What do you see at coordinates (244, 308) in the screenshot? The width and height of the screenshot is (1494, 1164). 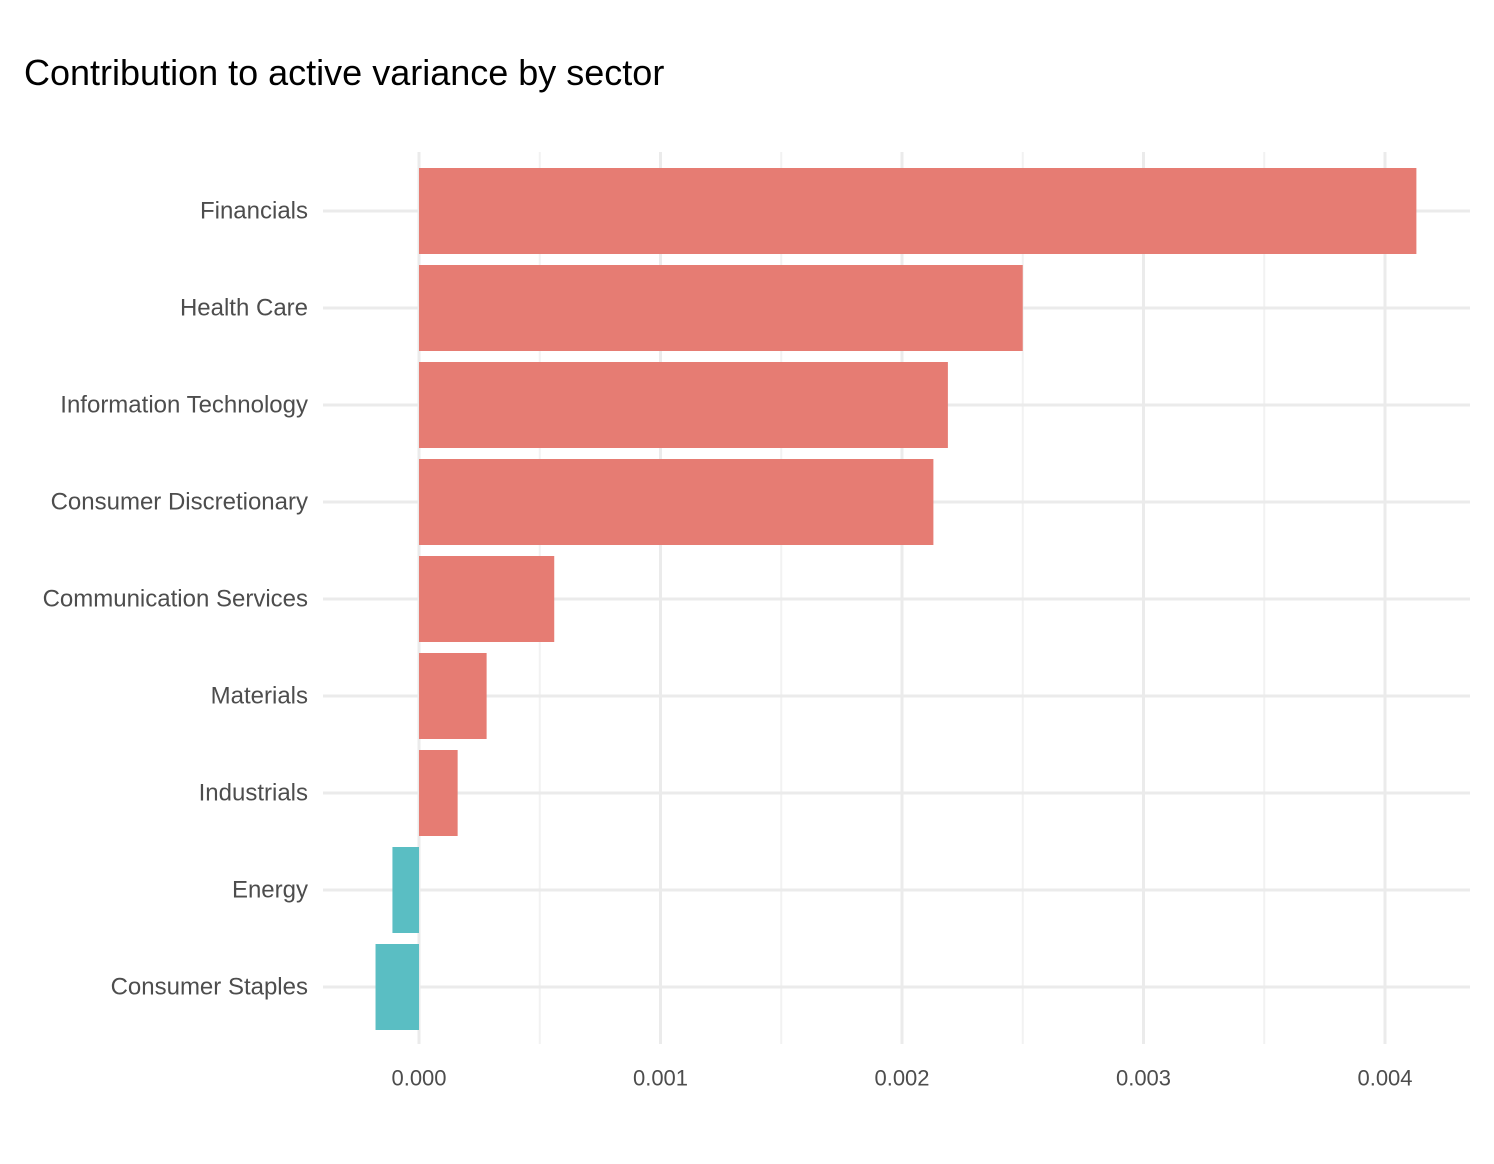 I see `y-tick-label: Health Care` at bounding box center [244, 308].